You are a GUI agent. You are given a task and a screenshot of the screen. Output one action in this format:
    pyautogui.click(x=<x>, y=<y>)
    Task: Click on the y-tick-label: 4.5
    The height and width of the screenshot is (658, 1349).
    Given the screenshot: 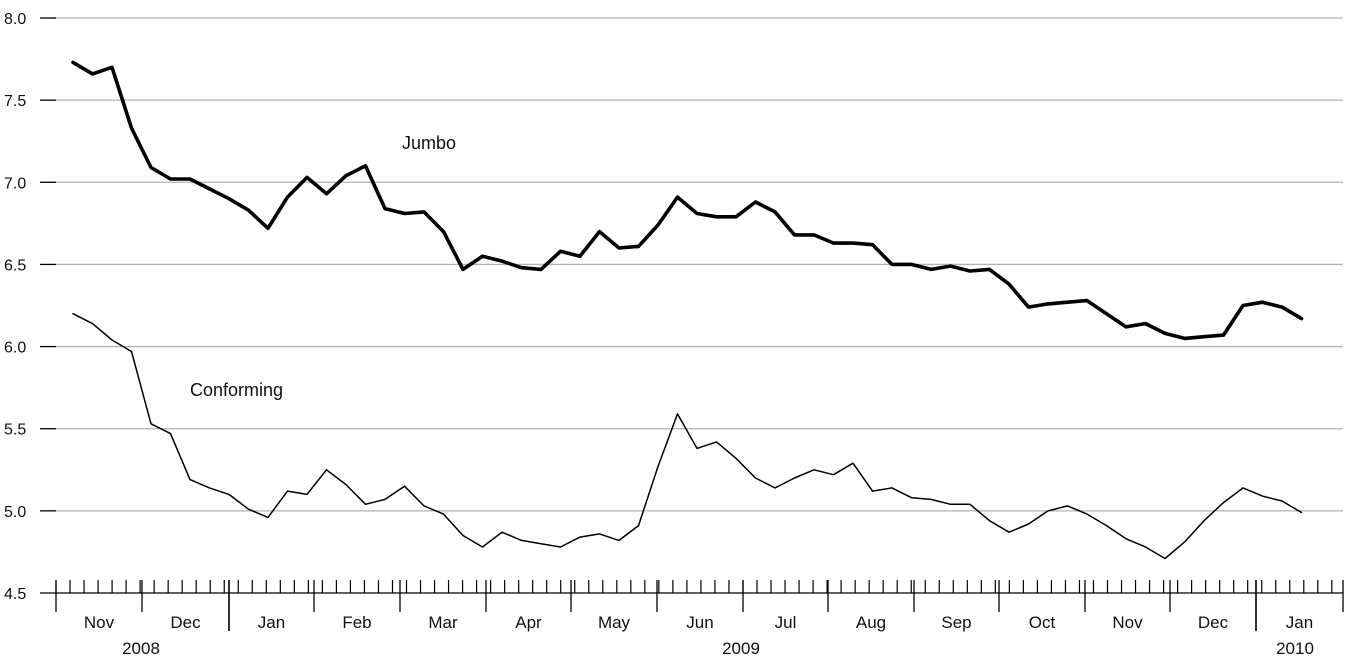 What is the action you would take?
    pyautogui.click(x=15, y=594)
    